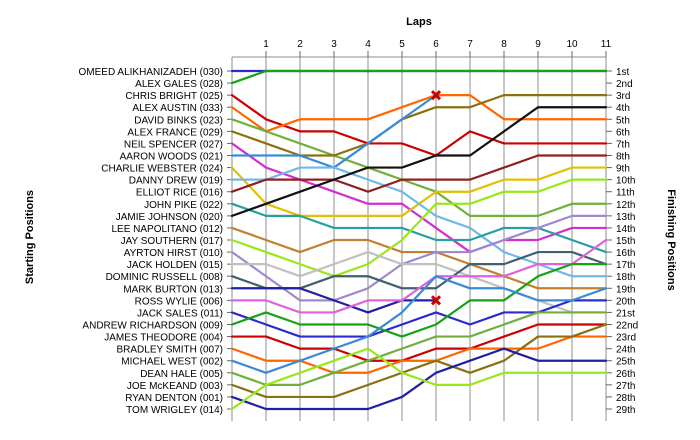  Describe the element at coordinates (625, 362) in the screenshot. I see `finish-position-label: 25th` at that location.